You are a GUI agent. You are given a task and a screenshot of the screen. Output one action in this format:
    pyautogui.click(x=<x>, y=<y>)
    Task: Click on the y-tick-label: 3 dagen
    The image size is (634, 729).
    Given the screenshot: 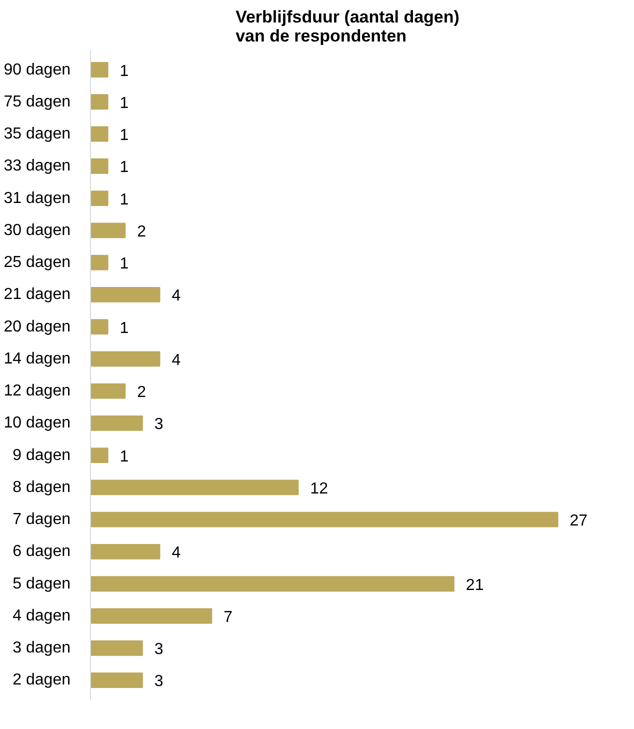 What is the action you would take?
    pyautogui.click(x=41, y=648)
    